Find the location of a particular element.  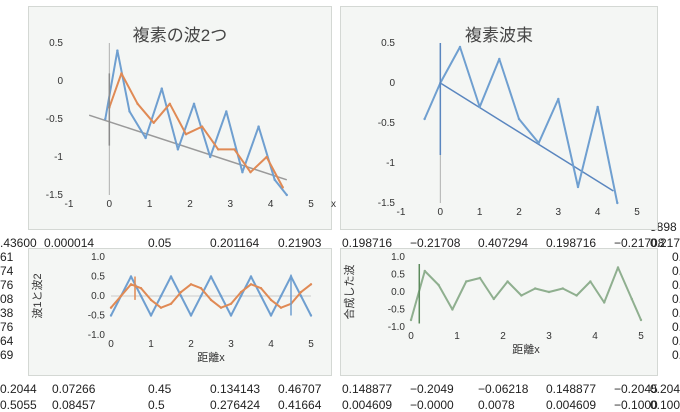

grid-cell: 38 is located at coordinates (7, 313).